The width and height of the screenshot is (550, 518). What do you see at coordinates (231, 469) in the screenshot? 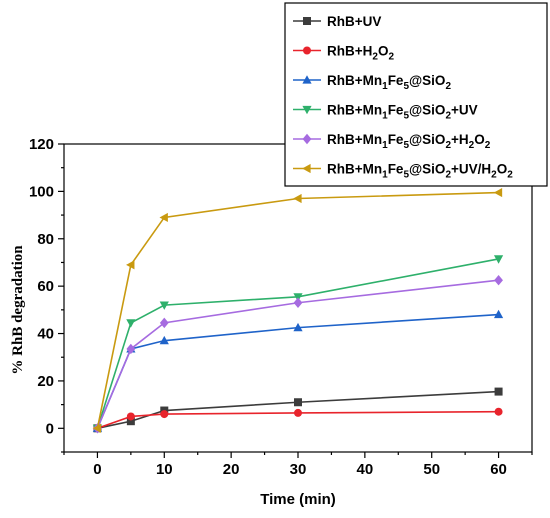
I see `x-tick-label: 20` at bounding box center [231, 469].